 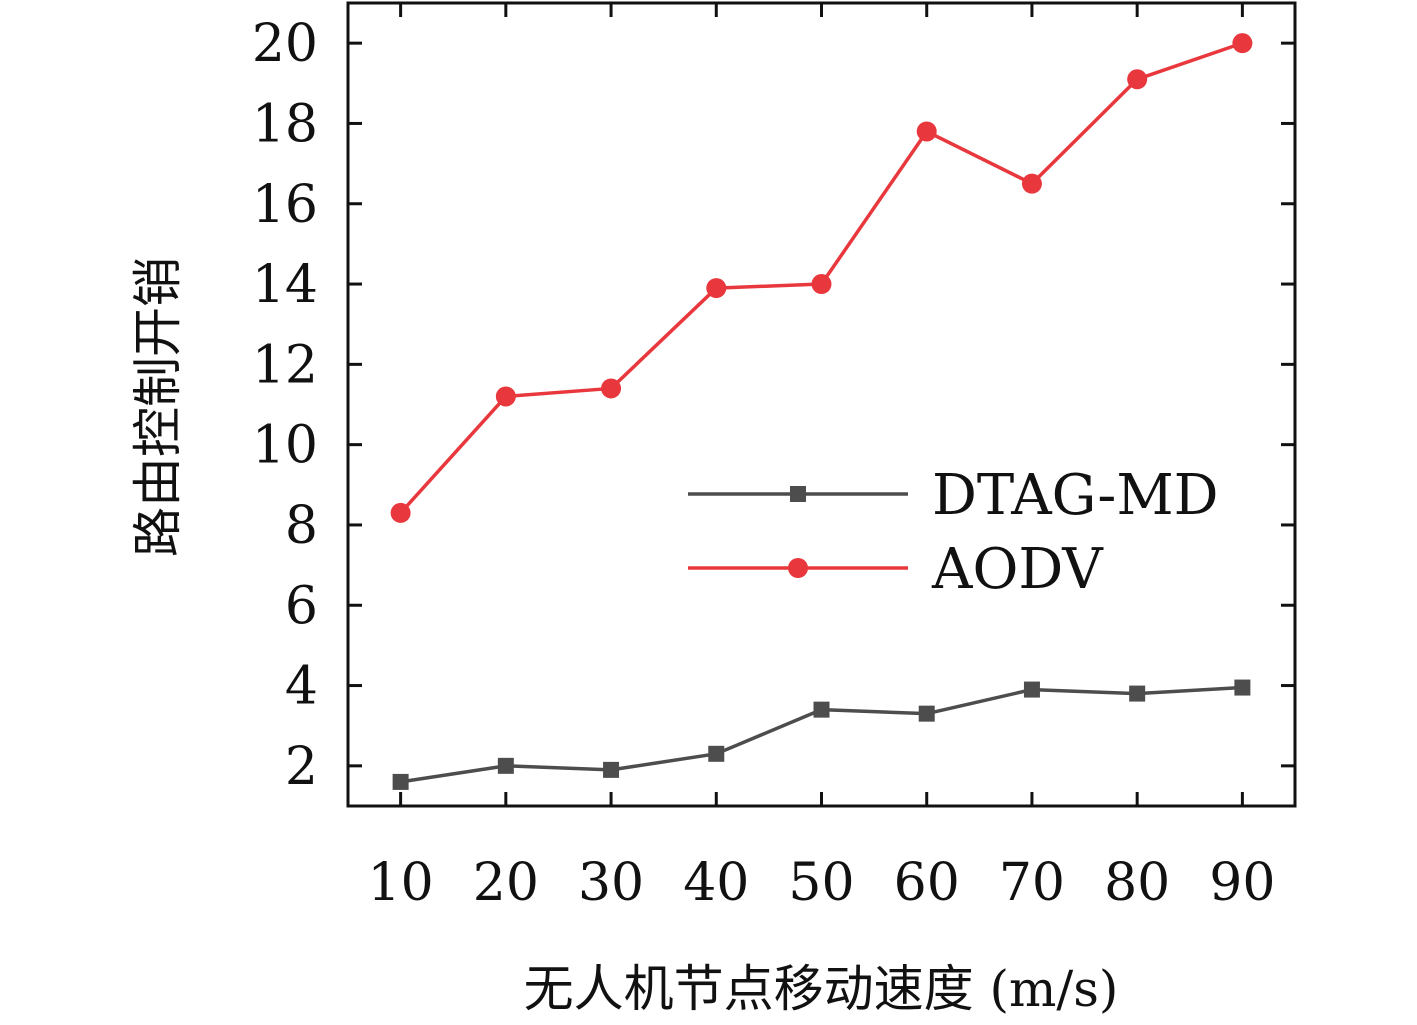 What do you see at coordinates (285, 446) in the screenshot?
I see `y-tick-label: 10` at bounding box center [285, 446].